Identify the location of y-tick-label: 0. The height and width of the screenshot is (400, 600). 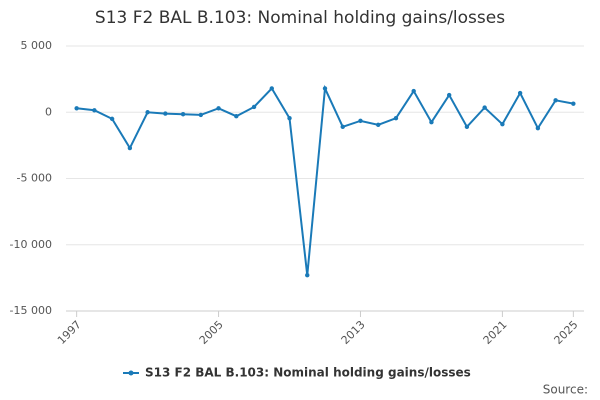
(48, 111).